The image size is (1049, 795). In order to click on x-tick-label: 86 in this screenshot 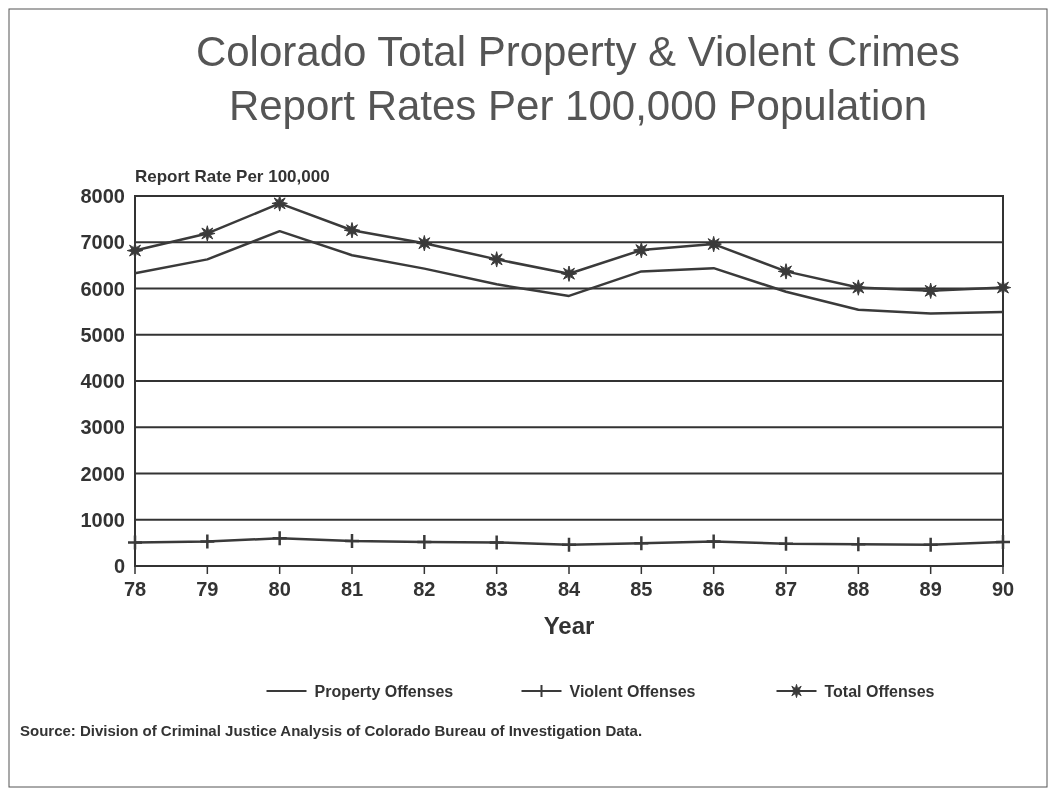, I will do `click(713, 589)`.